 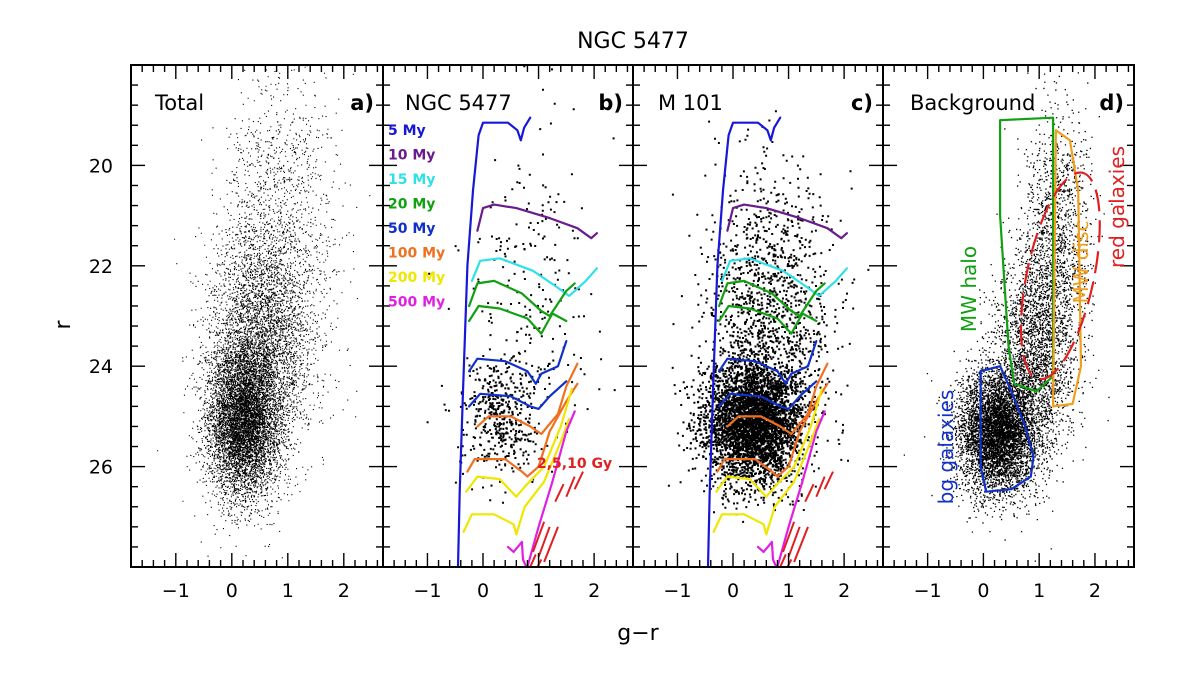 I want to click on x-axis-label: g−r, so click(x=638, y=633).